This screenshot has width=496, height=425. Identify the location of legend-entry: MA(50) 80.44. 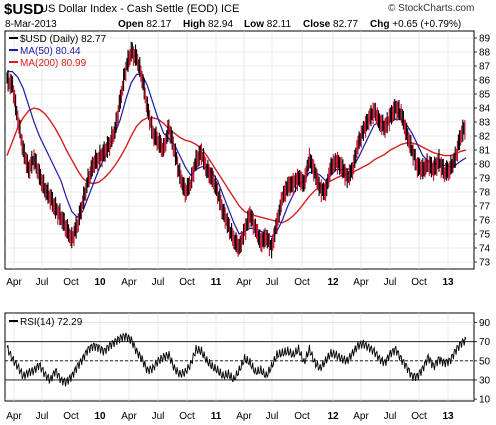
(50, 51).